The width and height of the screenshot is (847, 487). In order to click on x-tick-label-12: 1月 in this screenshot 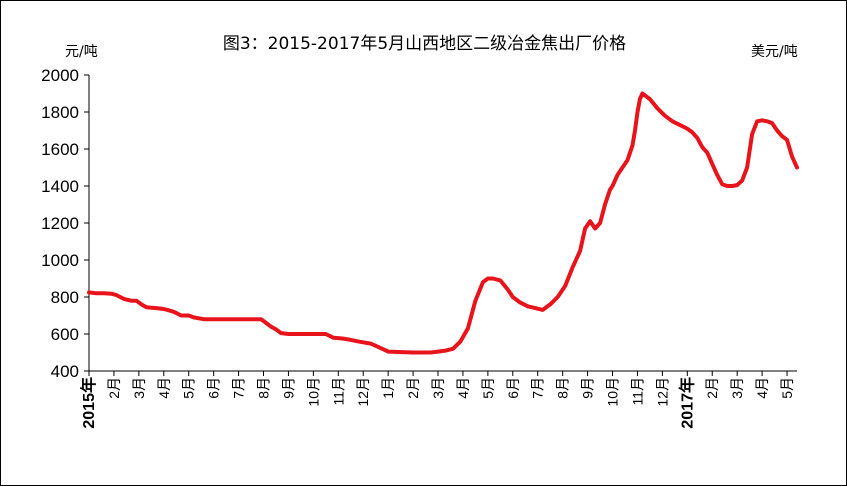, I will do `click(388, 388)`.